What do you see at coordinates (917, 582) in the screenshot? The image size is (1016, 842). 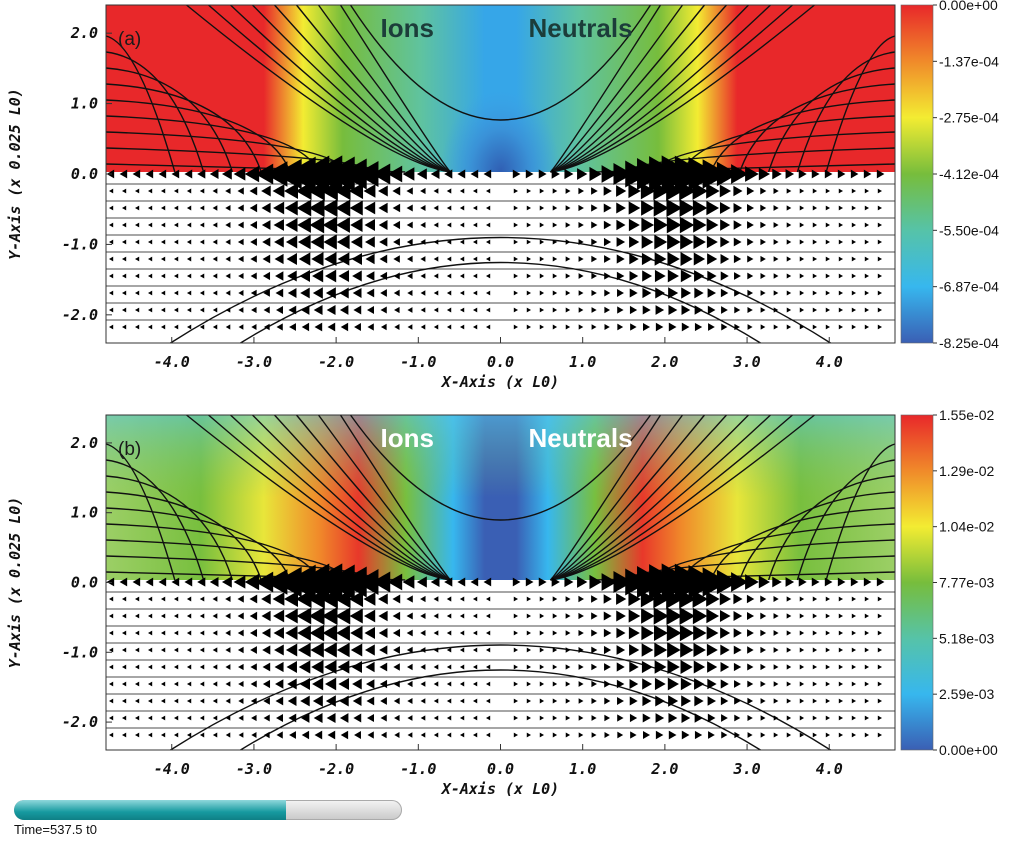 I see `colorbar` at bounding box center [917, 582].